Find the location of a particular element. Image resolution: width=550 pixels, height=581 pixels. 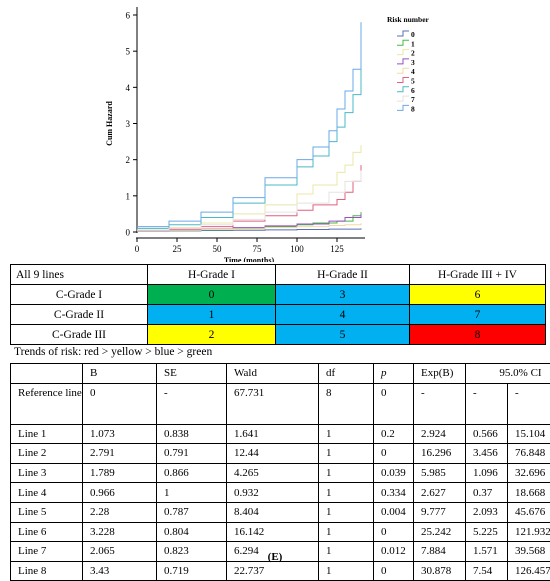

x-tick-label: 75 is located at coordinates (258, 249).